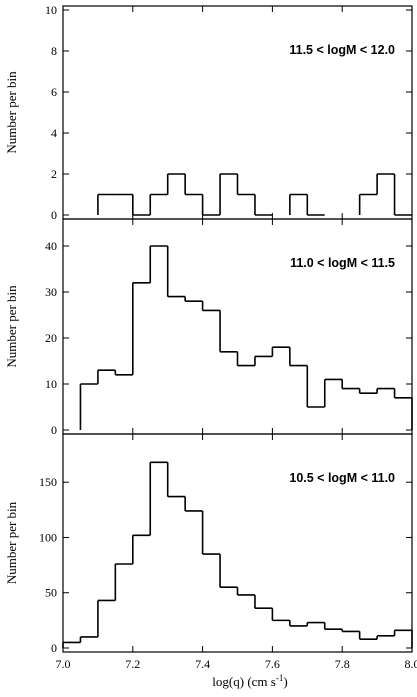 This screenshot has width=417, height=697. Describe the element at coordinates (51, 246) in the screenshot. I see `y-tick-label: 40` at that location.